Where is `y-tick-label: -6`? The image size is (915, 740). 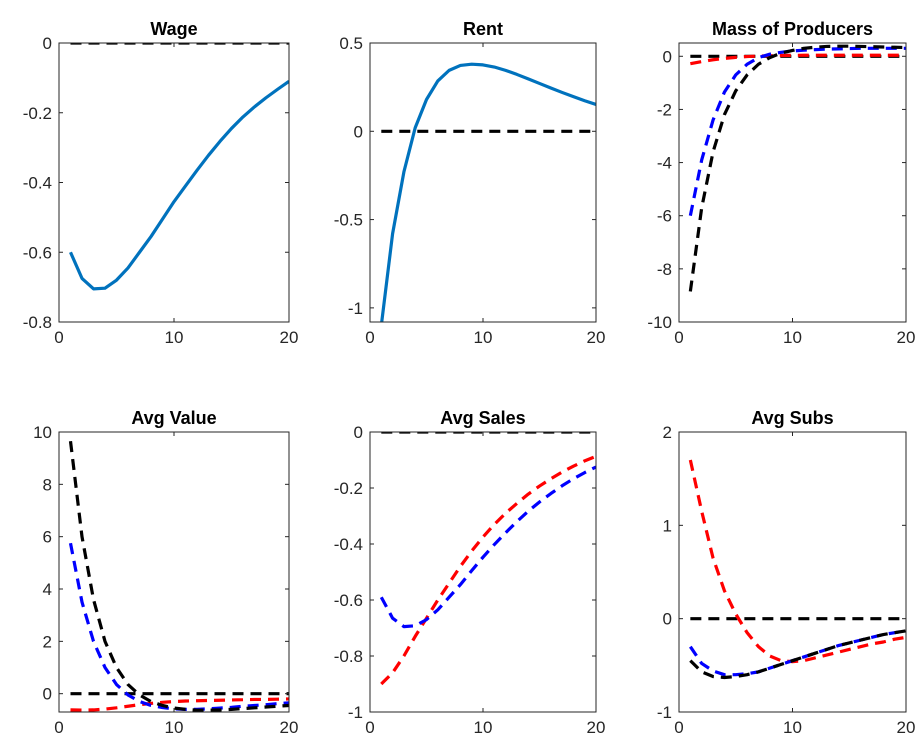
y-tick-label: -6 is located at coordinates (664, 216).